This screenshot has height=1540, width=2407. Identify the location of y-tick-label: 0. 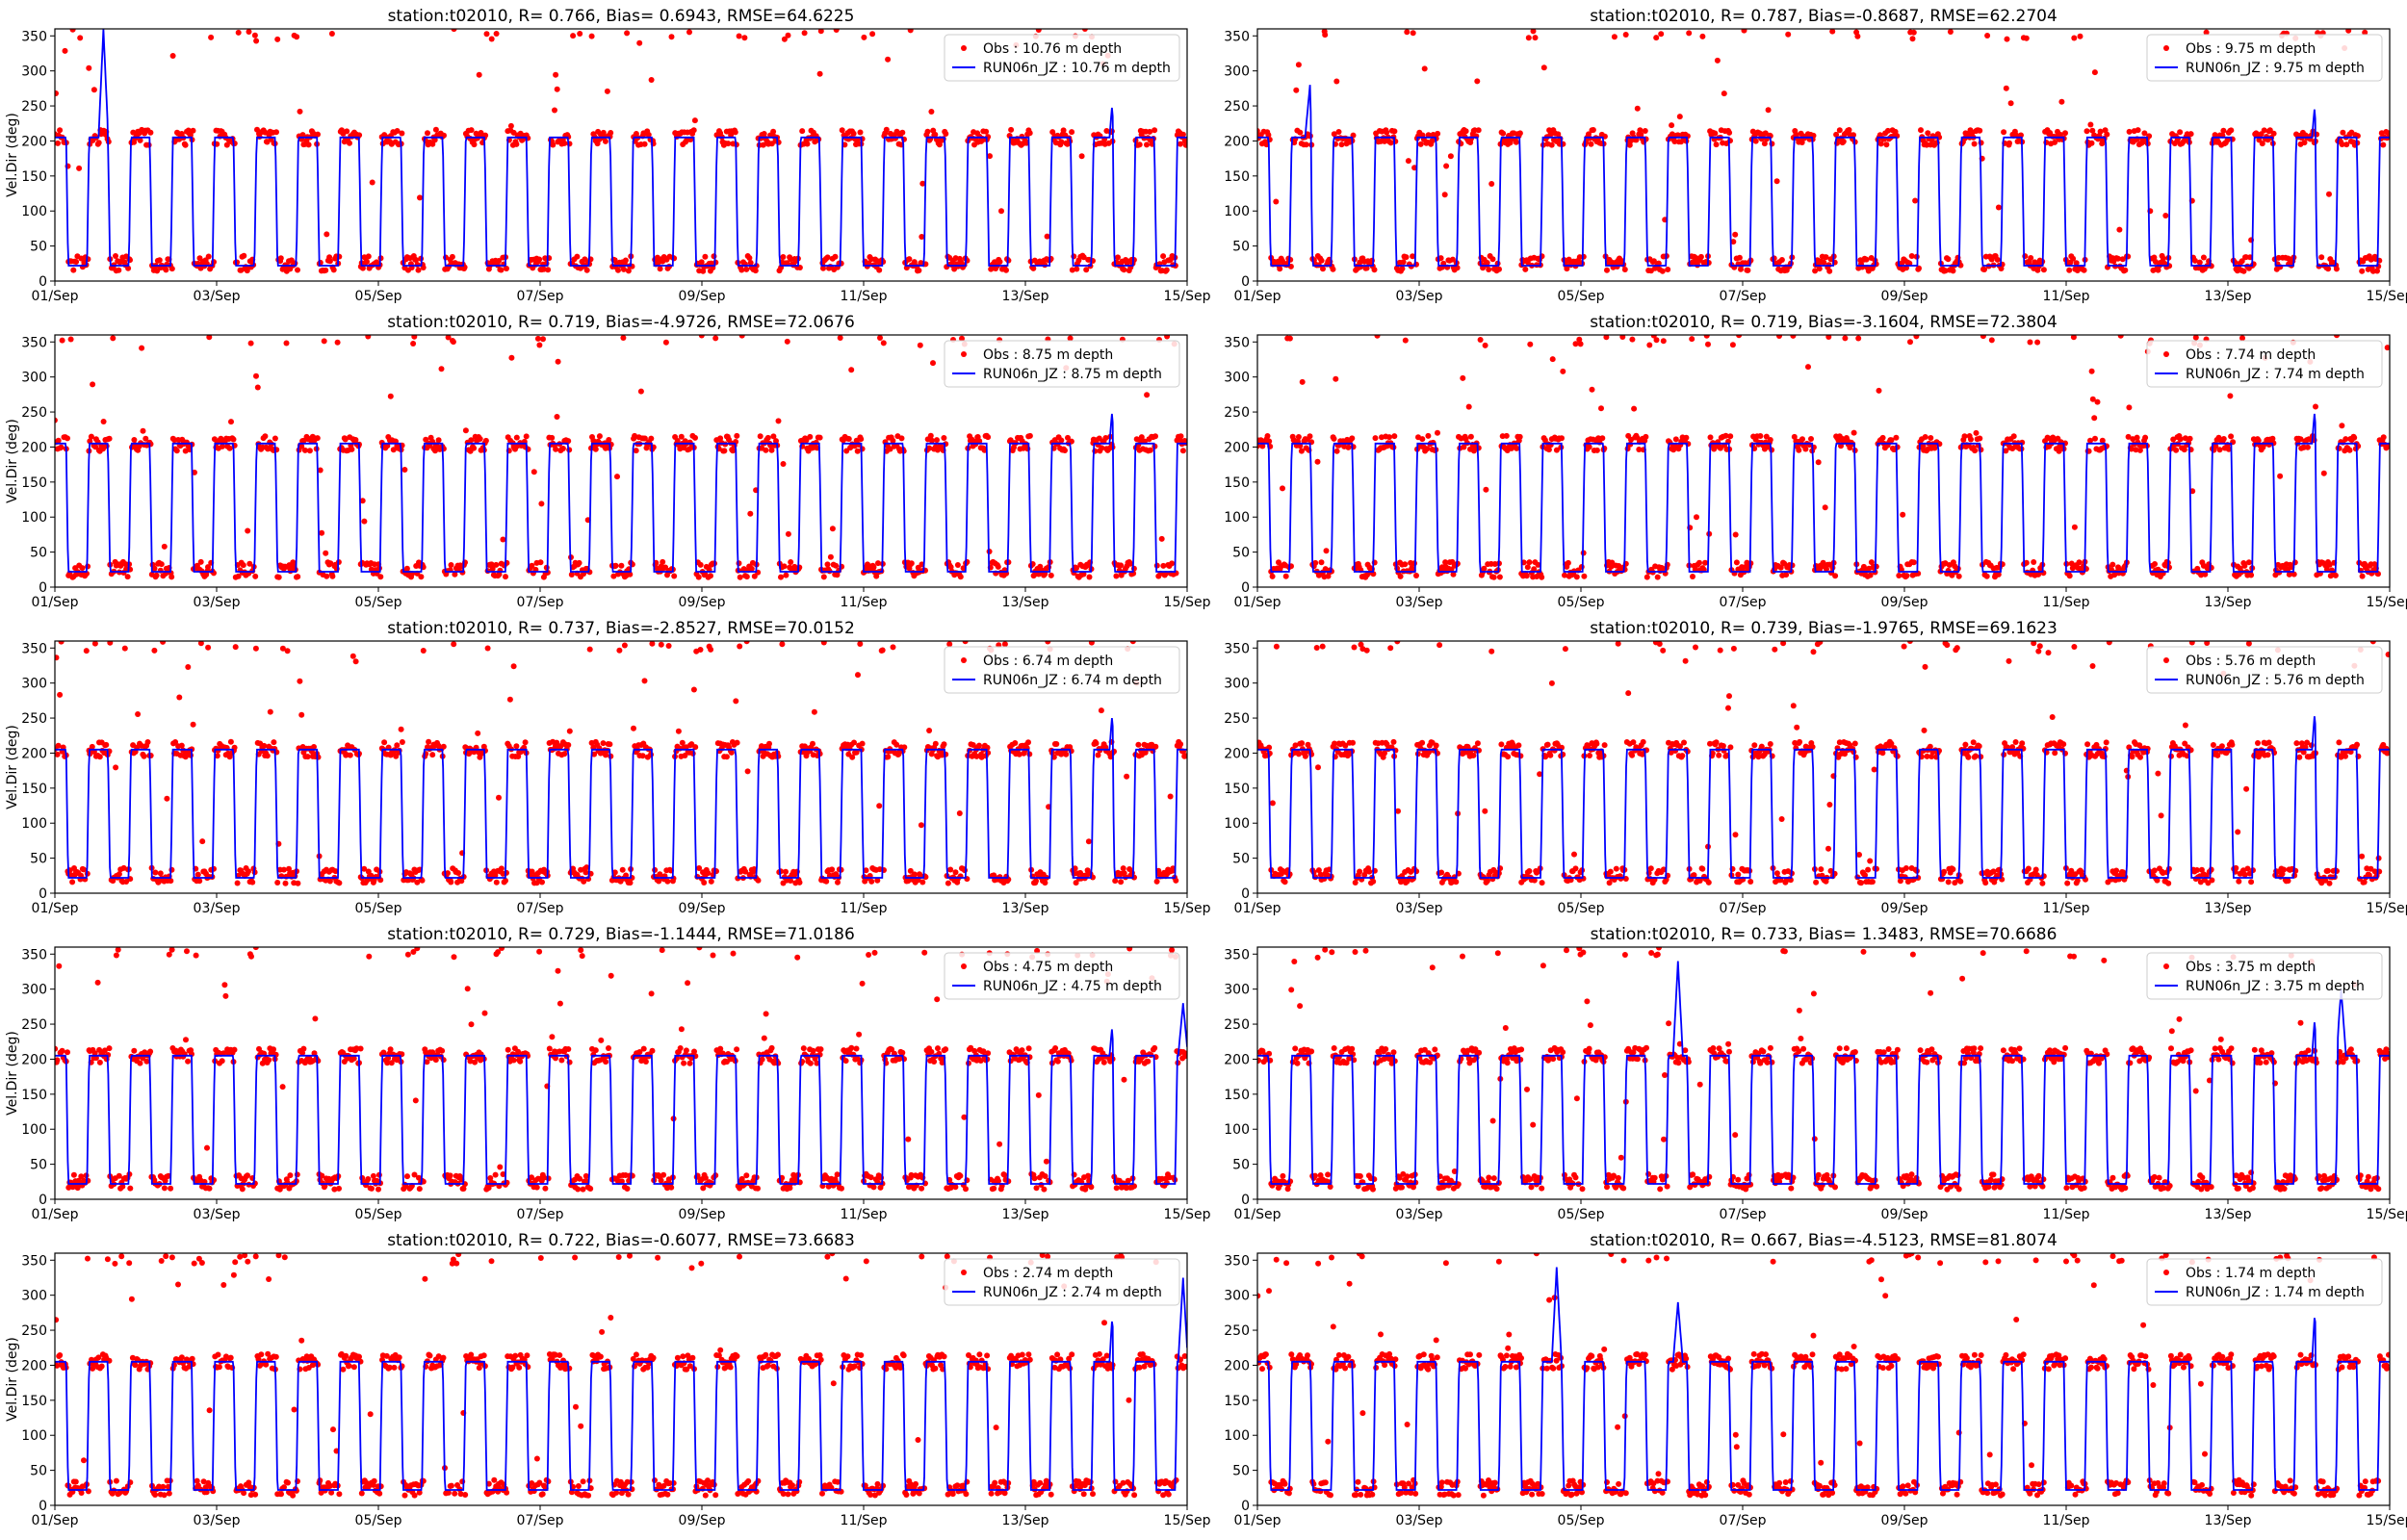
(43, 588).